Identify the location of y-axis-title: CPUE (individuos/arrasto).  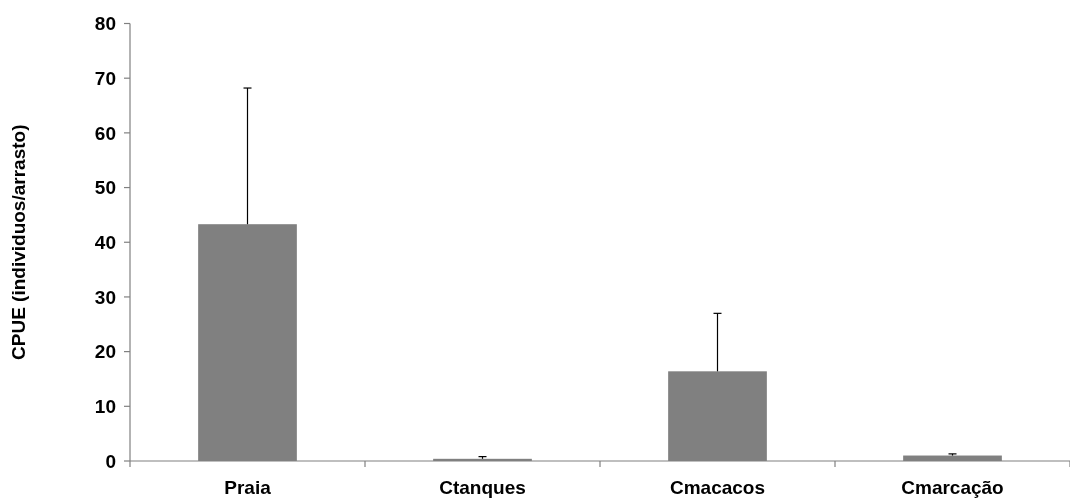
(18, 242).